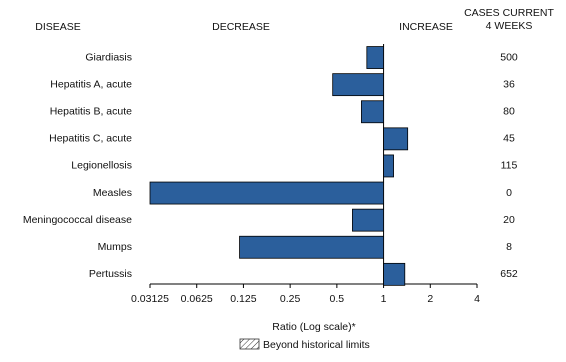  I want to click on header-disease: DISEASE, so click(58, 27).